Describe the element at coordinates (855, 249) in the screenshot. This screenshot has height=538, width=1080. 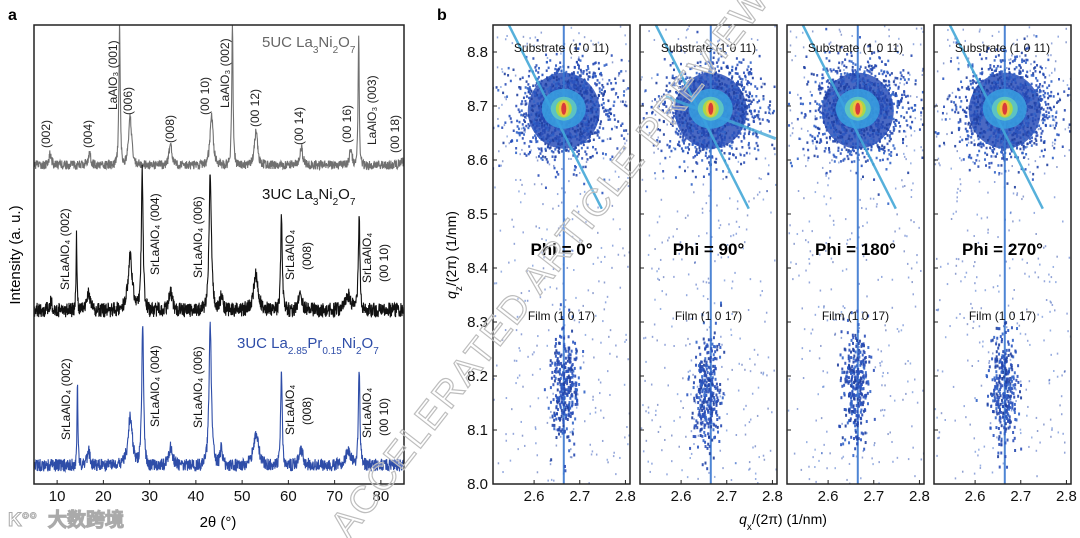
I see `phi-label: Phi = 180°` at that location.